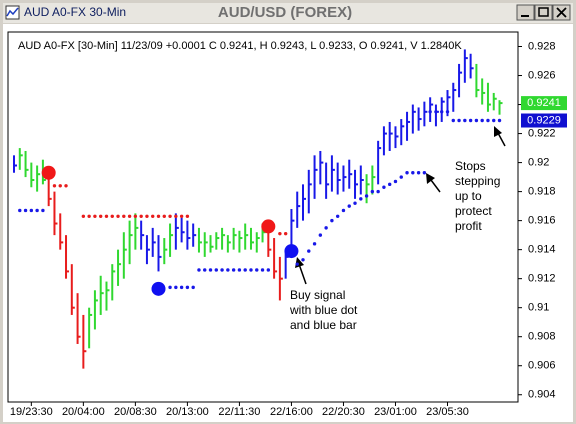 The height and width of the screenshot is (424, 576). I want to click on minimize-button, so click(525, 12).